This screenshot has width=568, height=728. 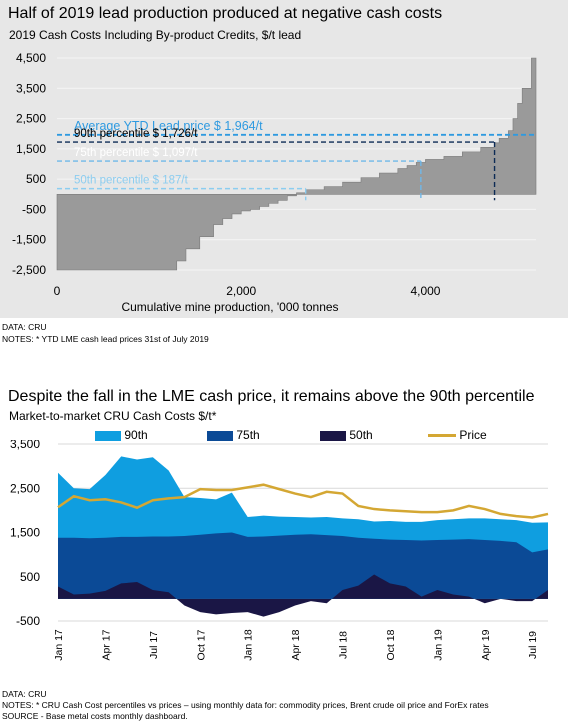 What do you see at coordinates (136, 134) in the screenshot?
I see `chart1-annotation-p90: 90th percentile $ 1,726/t` at bounding box center [136, 134].